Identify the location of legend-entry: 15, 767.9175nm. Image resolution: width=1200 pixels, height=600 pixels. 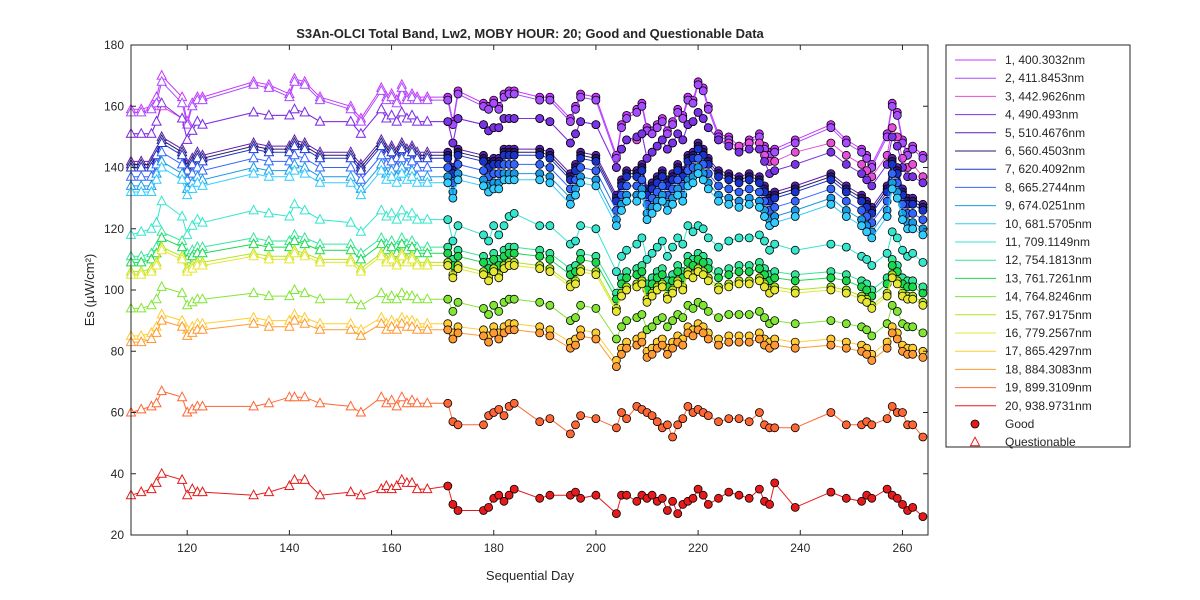
(1048, 315).